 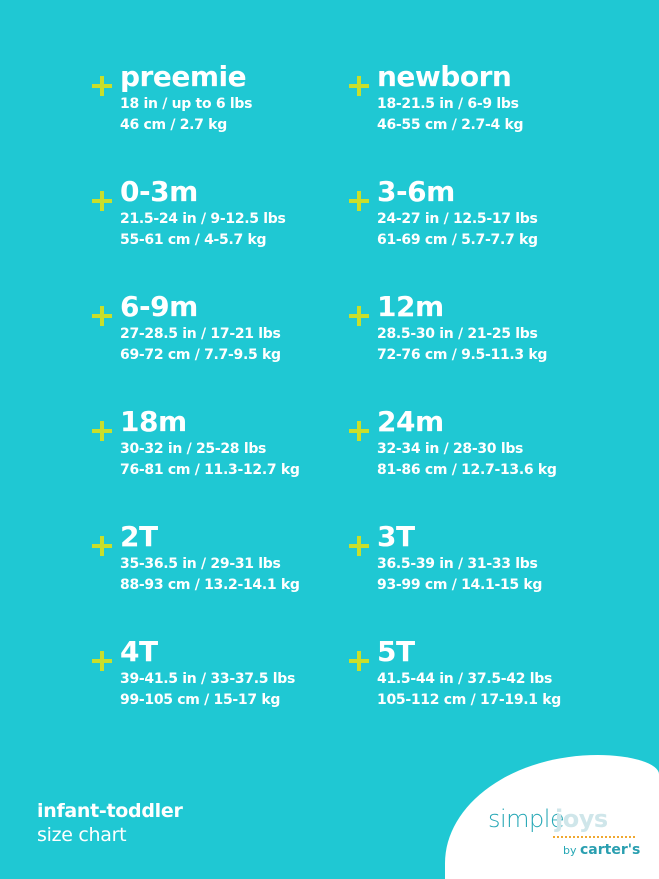 What do you see at coordinates (210, 585) in the screenshot?
I see `size-metric: 88-93 cm / 13.2-14.1 kg` at bounding box center [210, 585].